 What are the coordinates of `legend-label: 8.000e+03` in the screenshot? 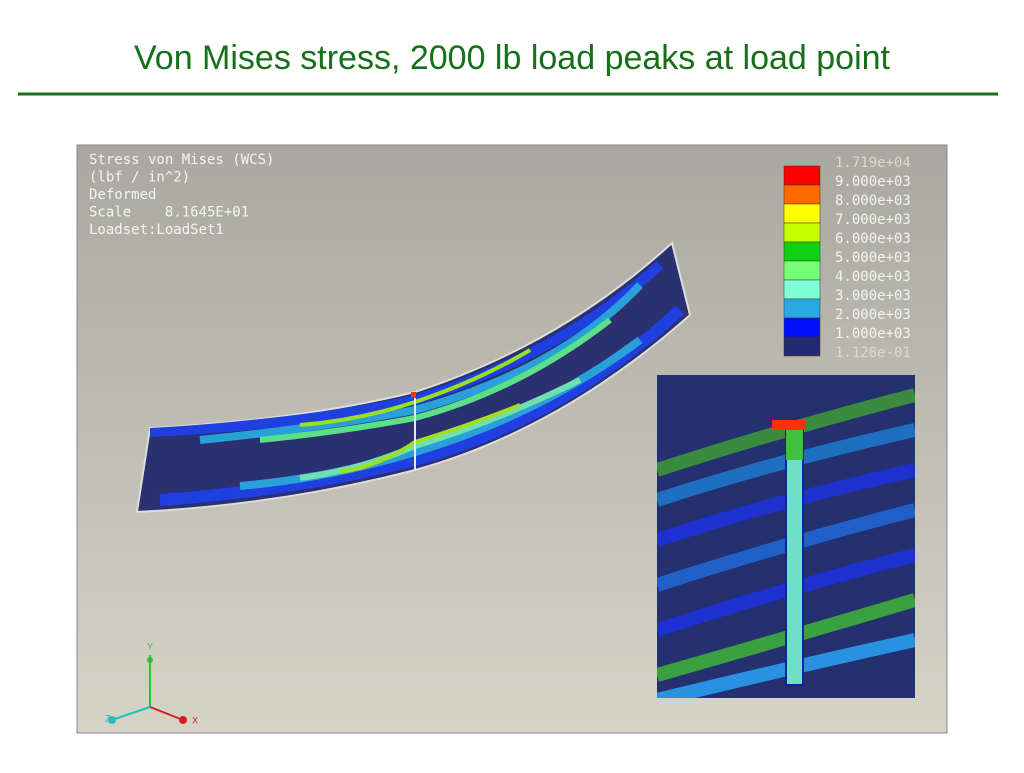 It's located at (873, 201).